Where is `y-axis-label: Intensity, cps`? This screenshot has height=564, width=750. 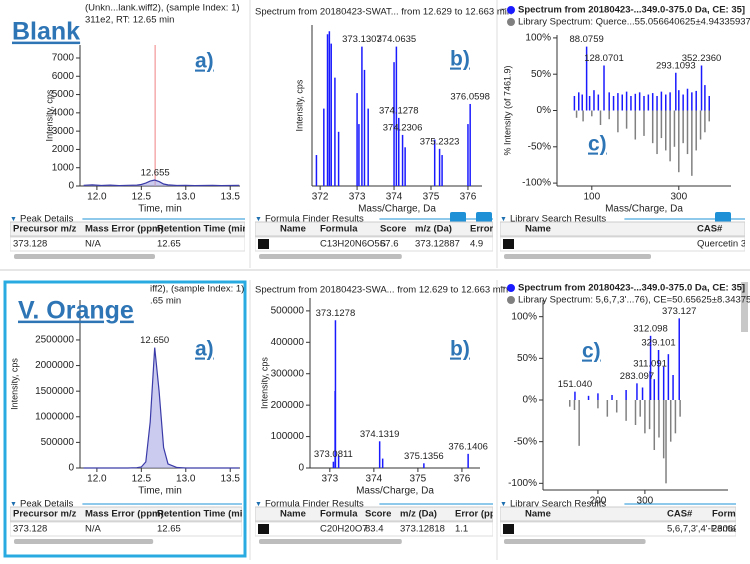
y-axis-label: Intensity, cps is located at coordinates (264, 383).